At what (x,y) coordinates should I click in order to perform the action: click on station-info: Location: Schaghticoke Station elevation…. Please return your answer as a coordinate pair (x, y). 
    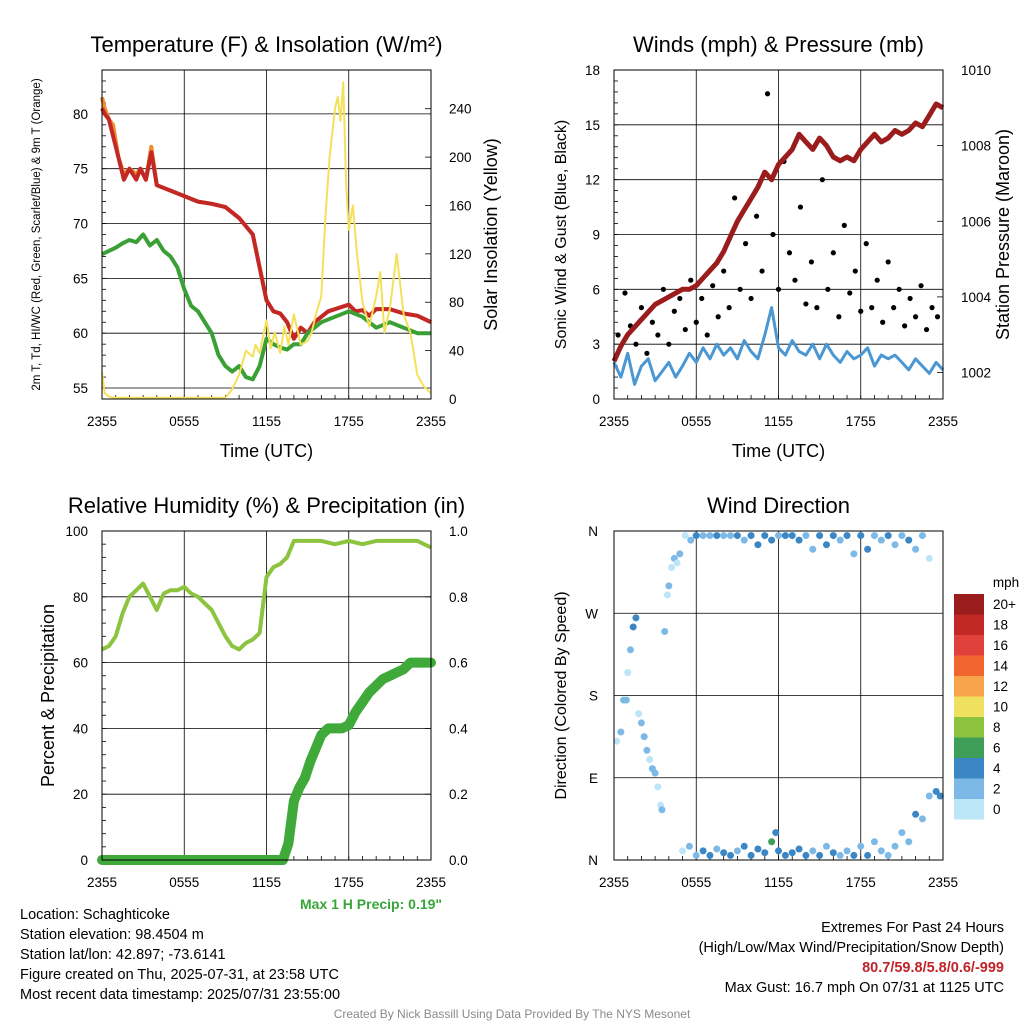
    Looking at the image, I should click on (180, 955).